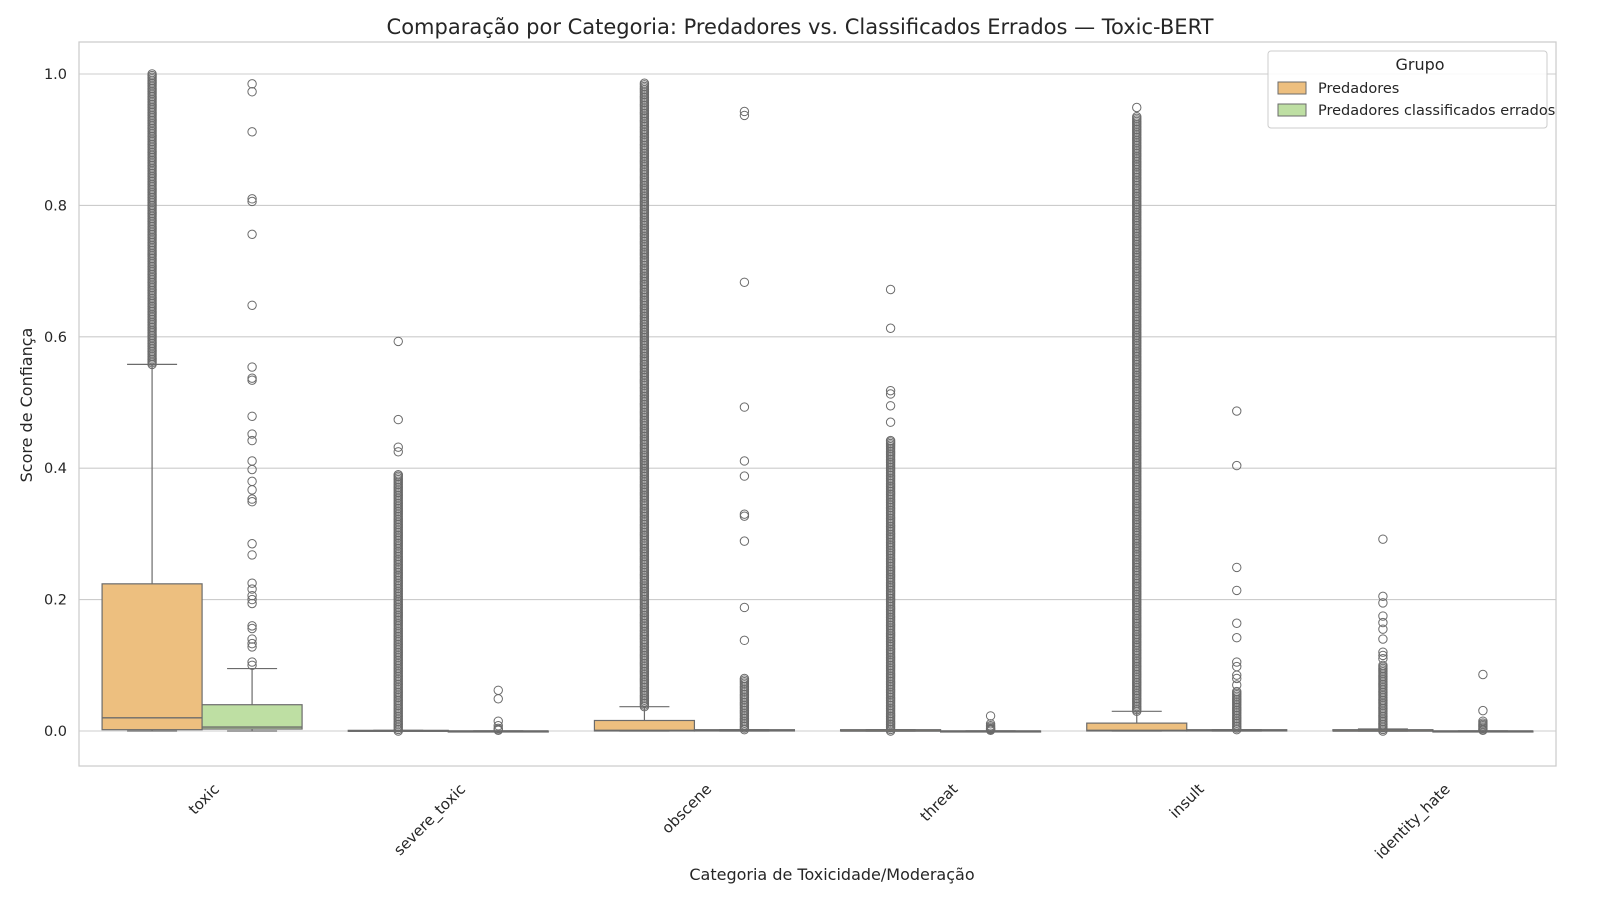 The height and width of the screenshot is (904, 1600). What do you see at coordinates (1292, 110) in the screenshot?
I see `legend-swatch-classificados-errados` at bounding box center [1292, 110].